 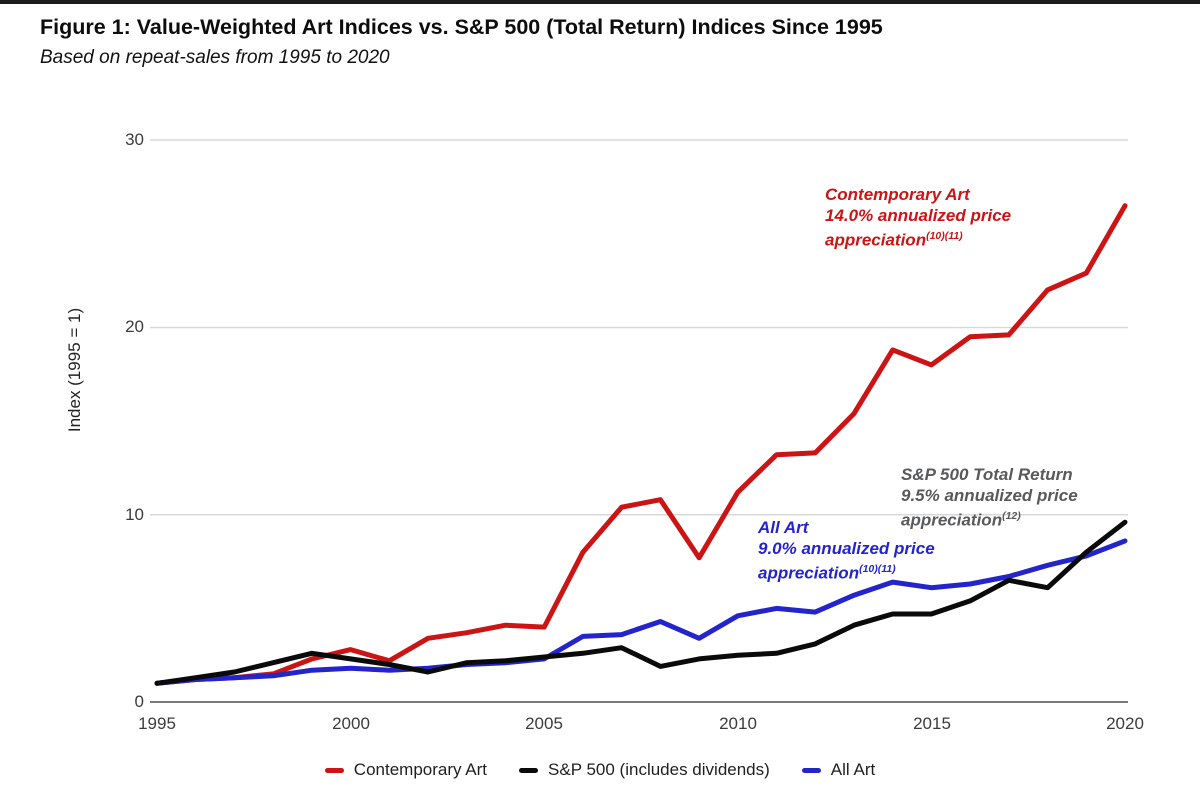 I want to click on annotation-line: 9.0% annualized price, so click(x=846, y=548).